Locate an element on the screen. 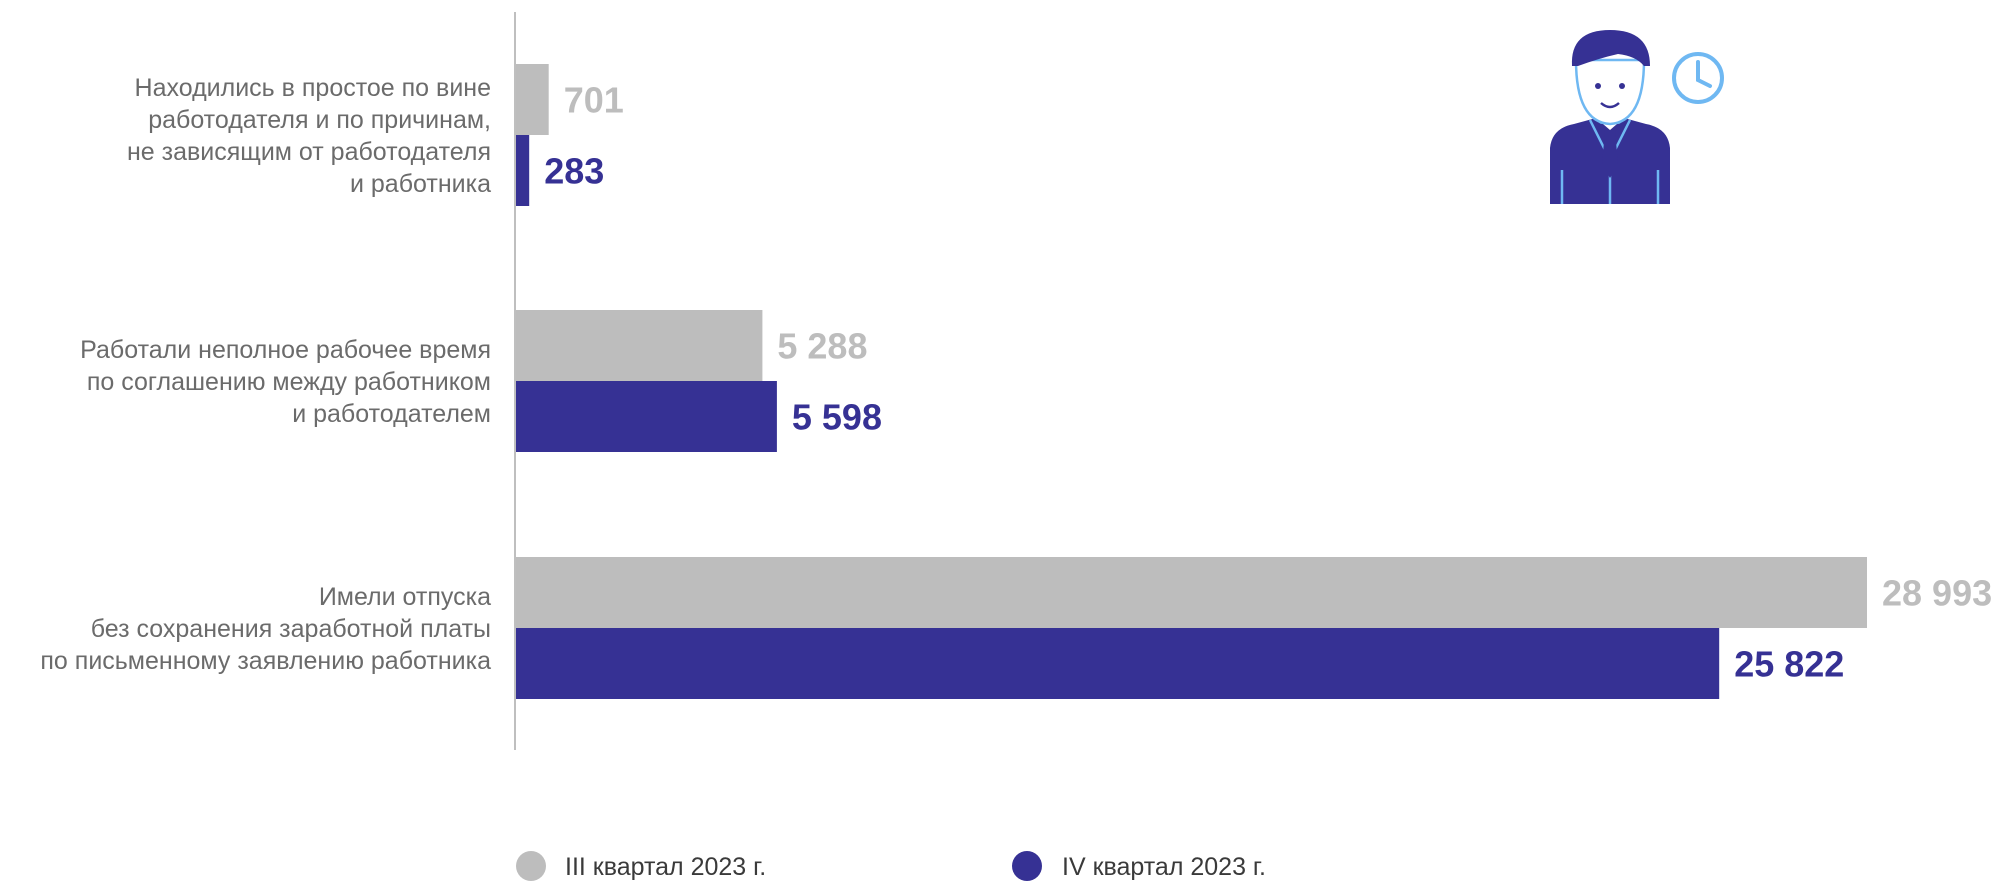  legend-label-q4: IV квартал 2023 г. is located at coordinates (1164, 867).